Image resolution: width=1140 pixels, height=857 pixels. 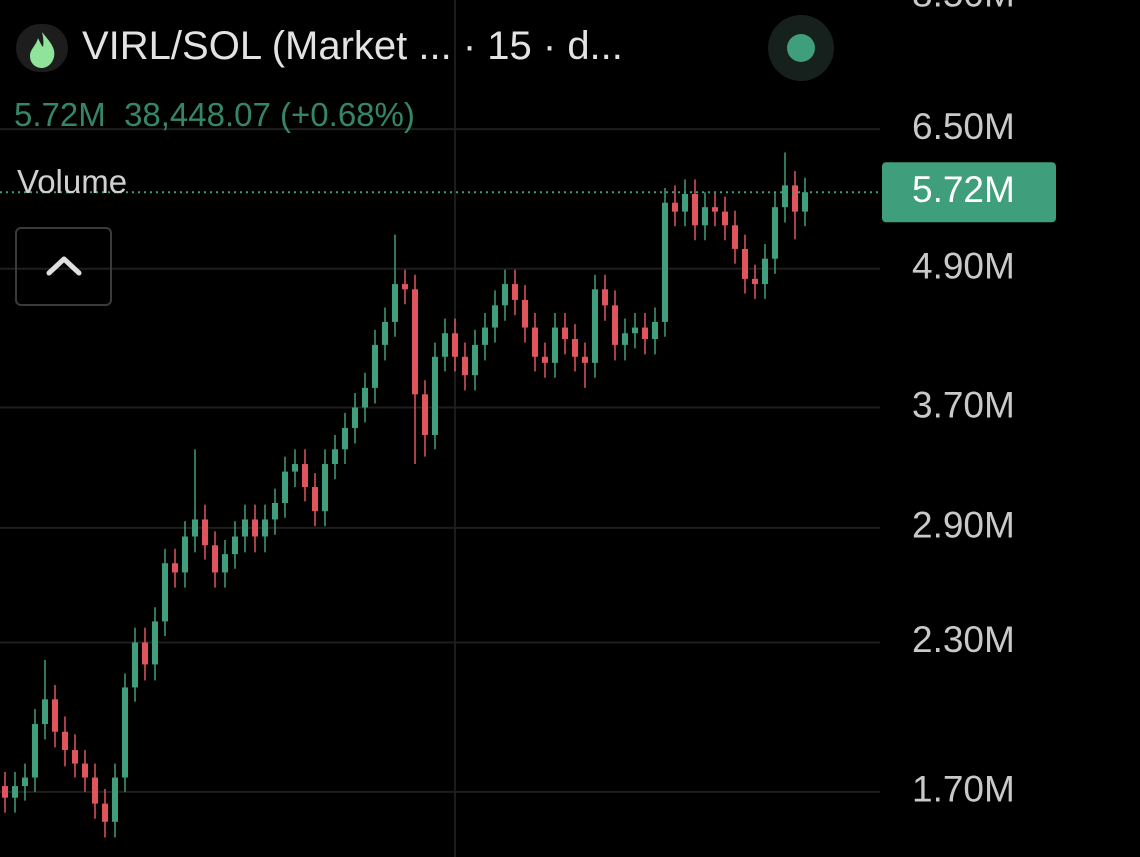 What do you see at coordinates (963, 404) in the screenshot?
I see `y-tick-label: 3.70M` at bounding box center [963, 404].